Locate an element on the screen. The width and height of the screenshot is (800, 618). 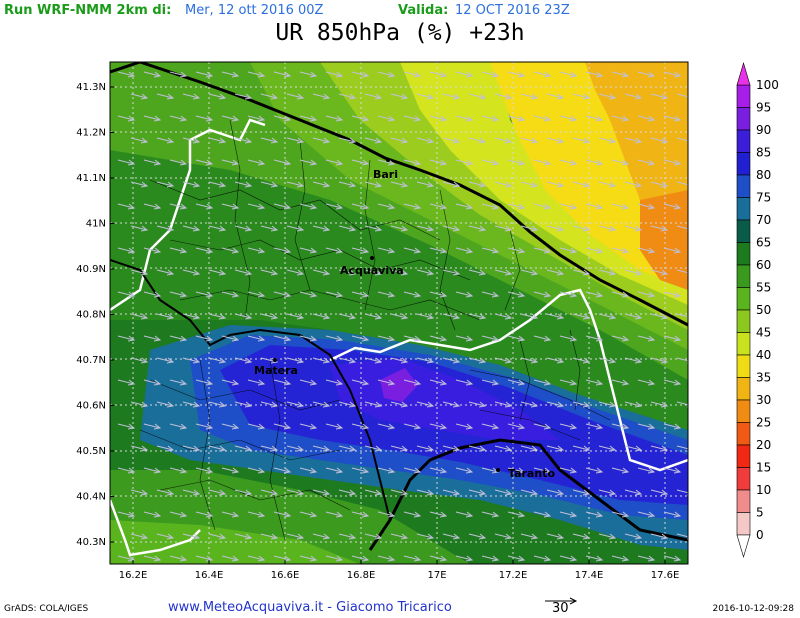
valid-date: 12 OCT 2016 23Z is located at coordinates (512, 10).